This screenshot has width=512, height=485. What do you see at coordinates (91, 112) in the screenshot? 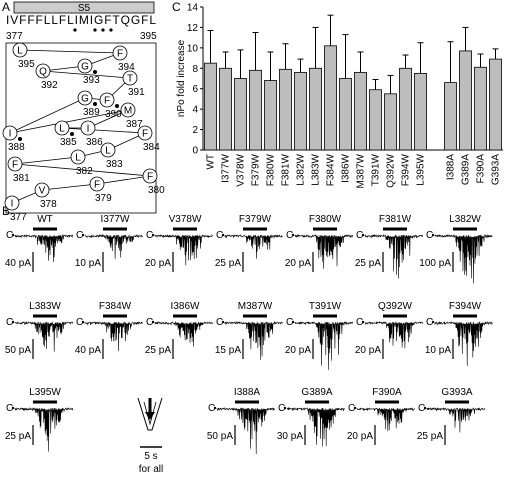
I see `residue-number: 389` at bounding box center [91, 112].